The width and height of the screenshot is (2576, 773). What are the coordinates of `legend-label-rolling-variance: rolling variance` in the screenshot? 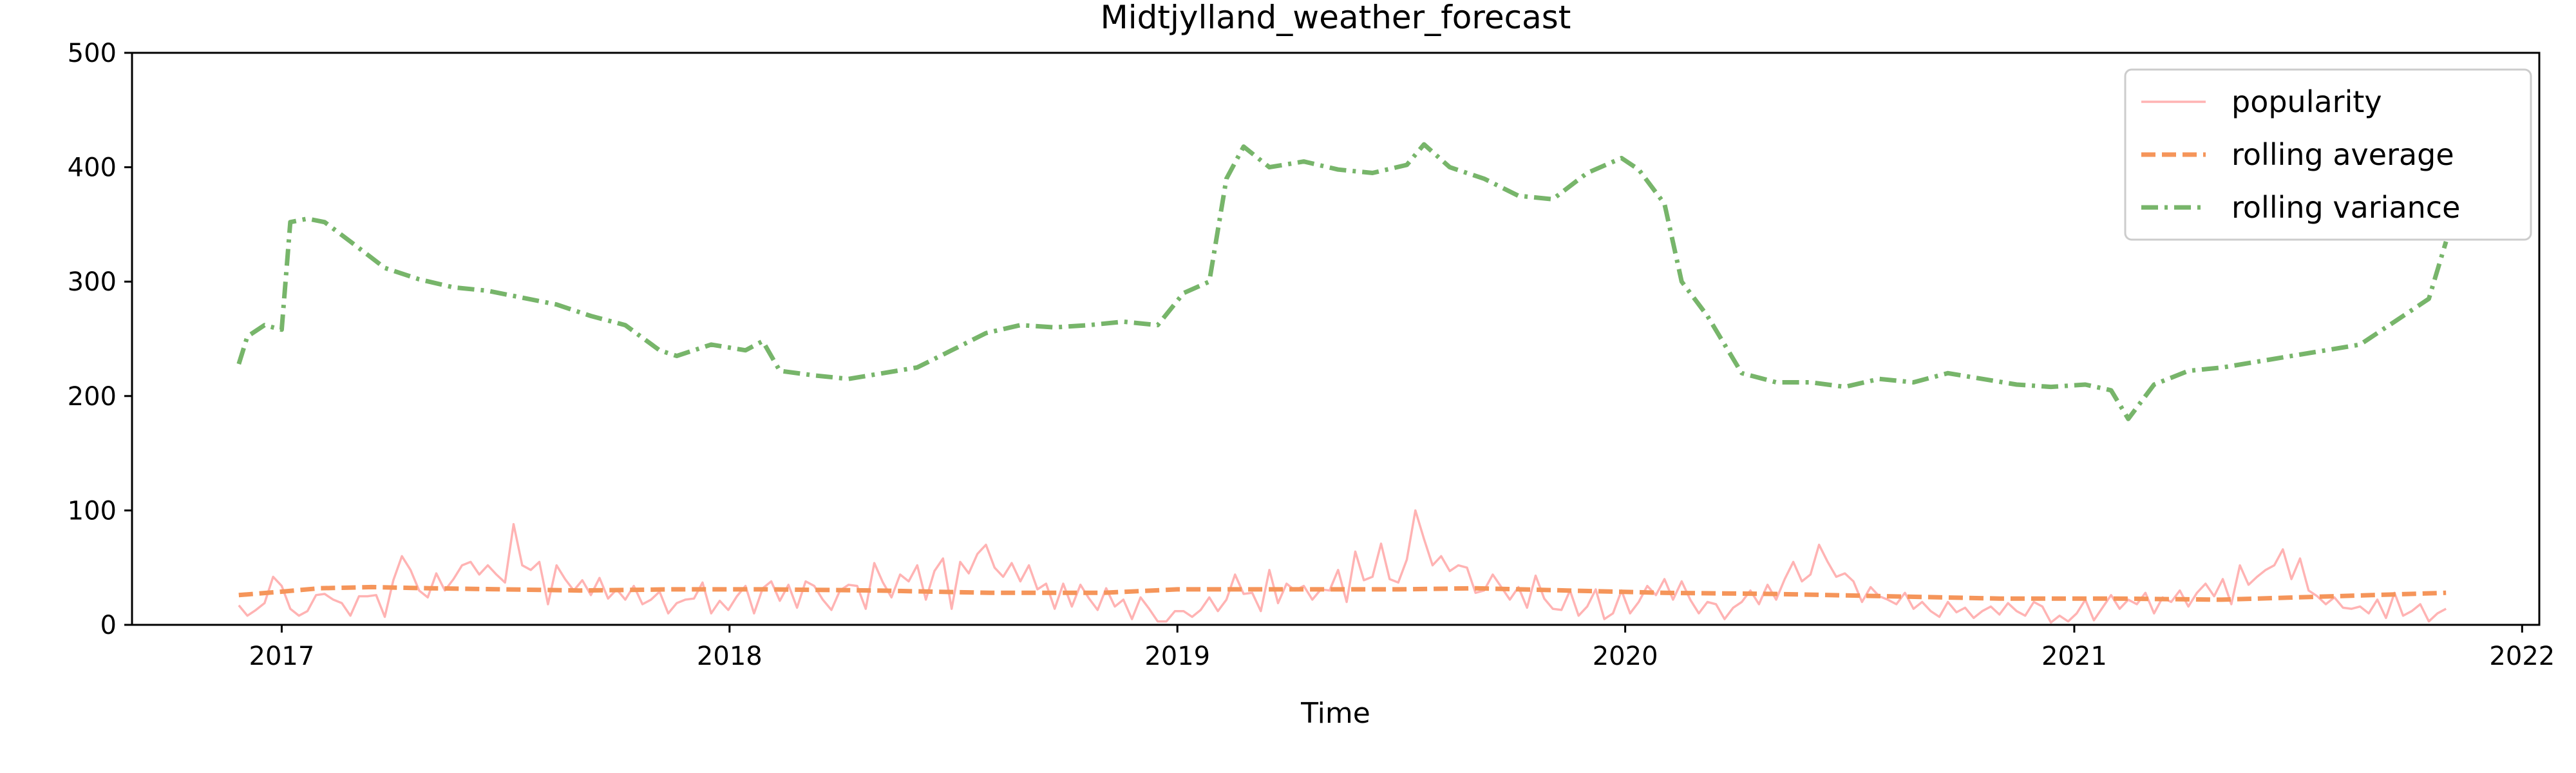 It's located at (2345, 207).